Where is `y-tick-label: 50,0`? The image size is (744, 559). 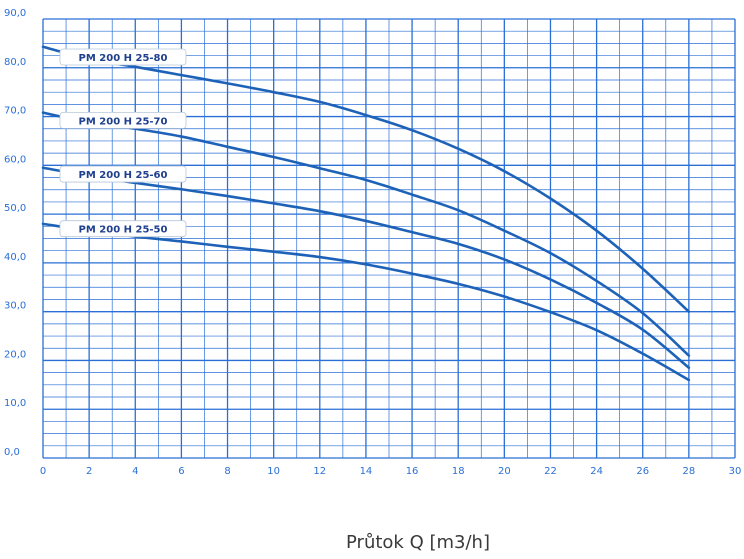
y-tick-label: 50,0 is located at coordinates (15, 208).